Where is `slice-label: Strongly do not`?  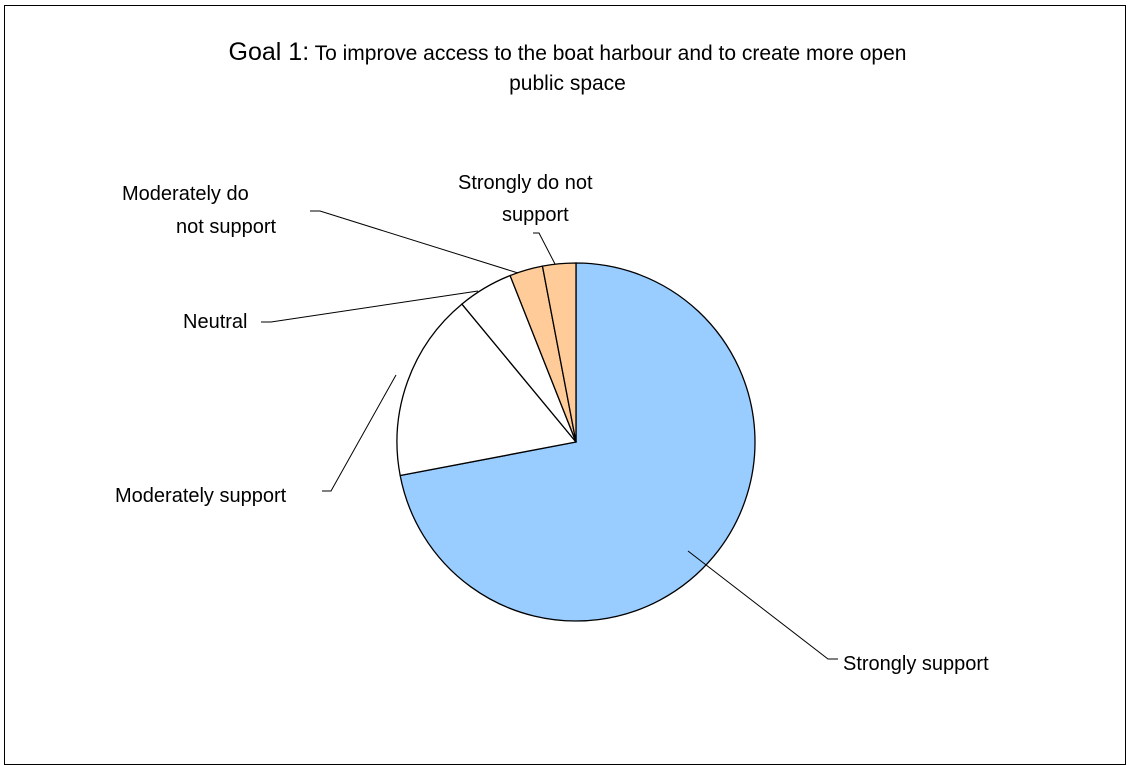
slice-label: Strongly do not is located at coordinates (525, 183).